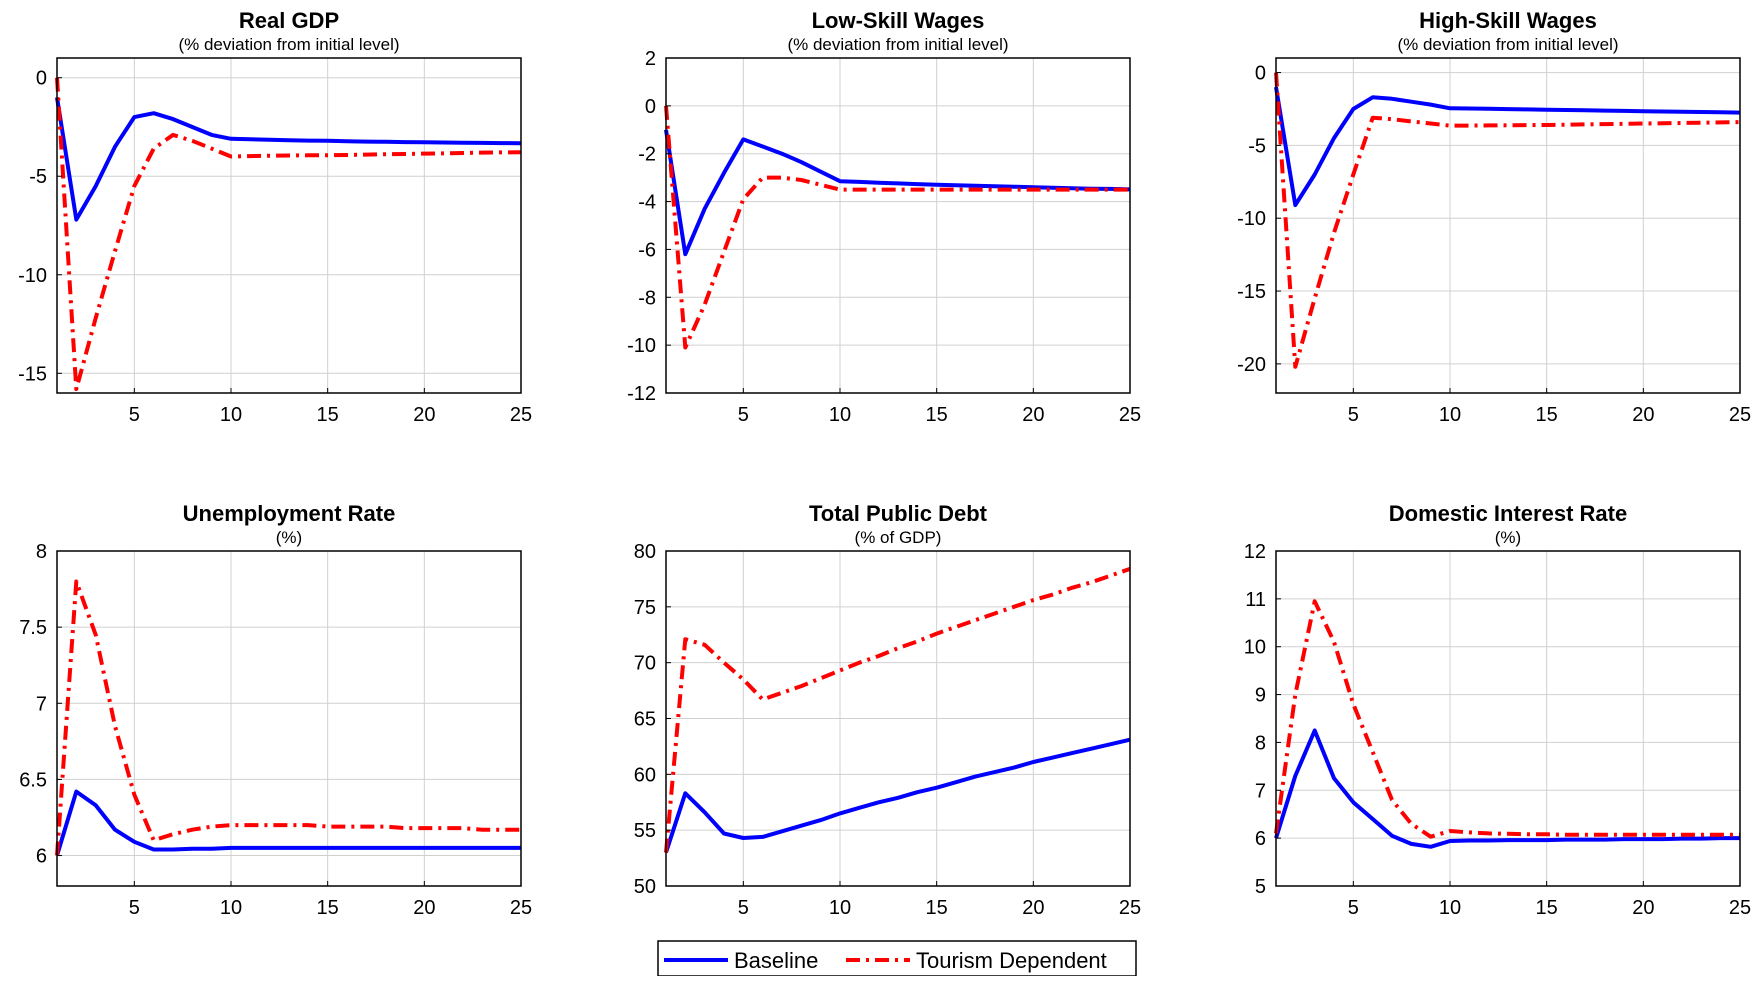  What do you see at coordinates (1251, 365) in the screenshot?
I see `y-tick-label: -20` at bounding box center [1251, 365].